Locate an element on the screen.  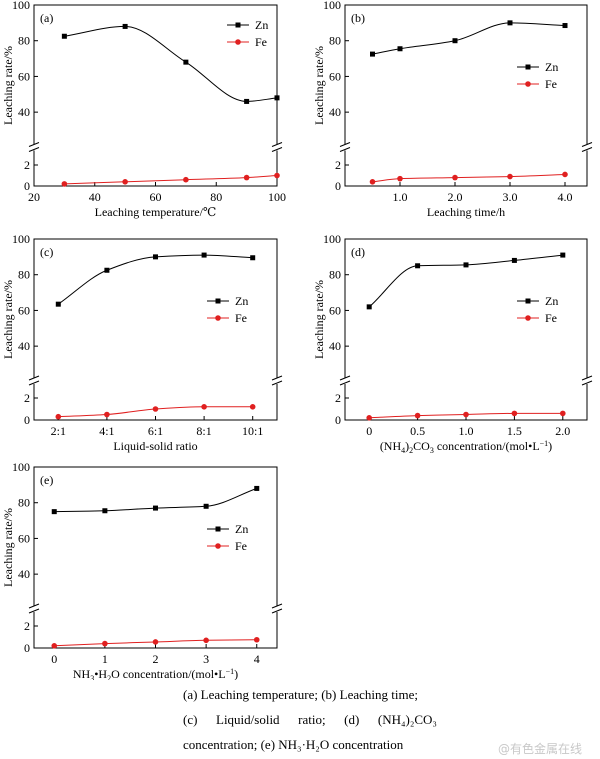
x-tick-label: 3.0 is located at coordinates (510, 197).